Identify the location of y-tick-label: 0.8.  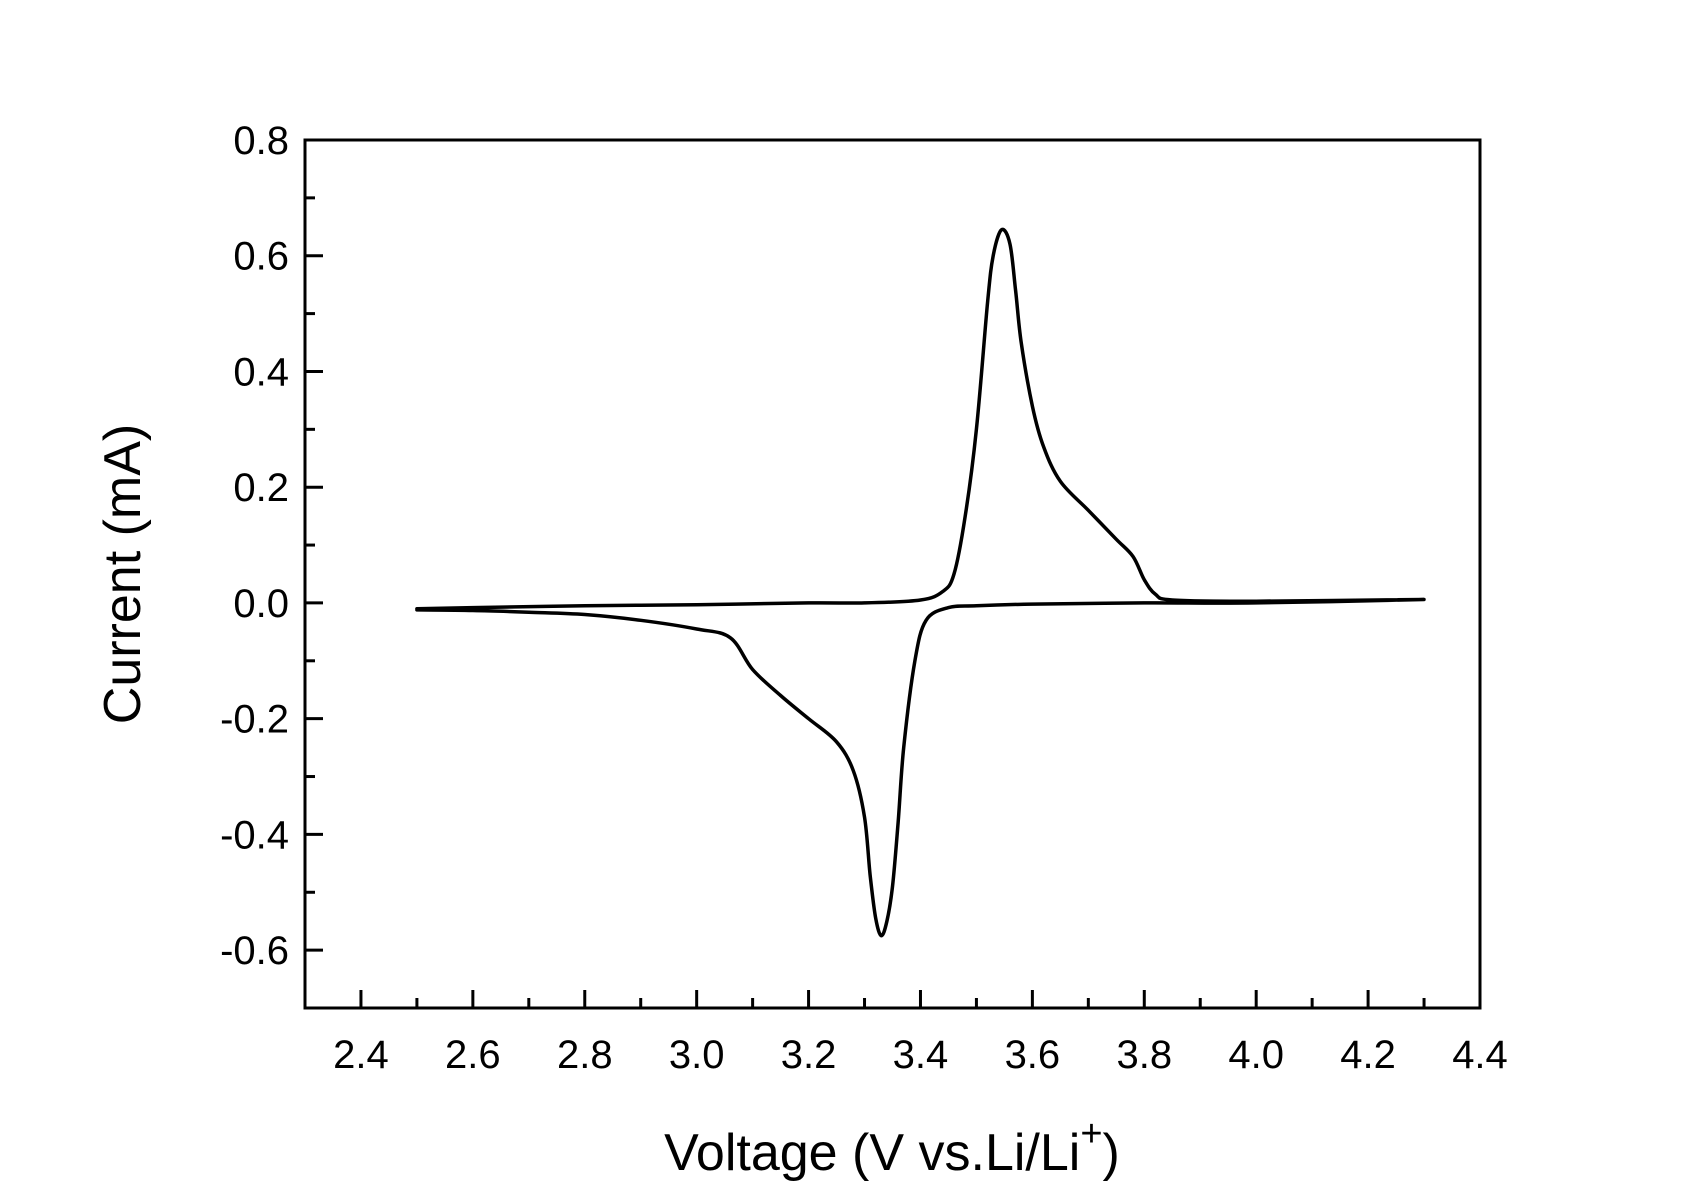
(261, 141).